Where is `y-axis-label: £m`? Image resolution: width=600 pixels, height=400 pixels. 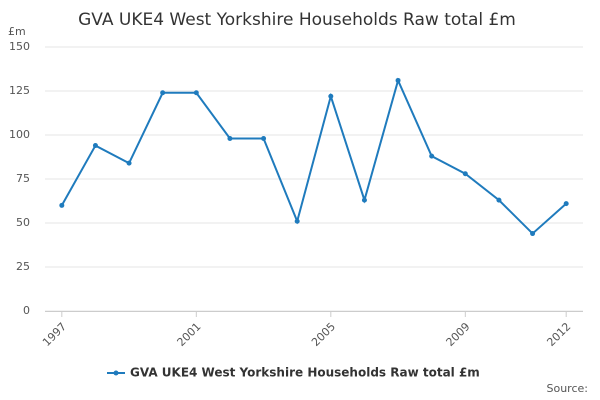
y-axis-label: £m is located at coordinates (17, 31).